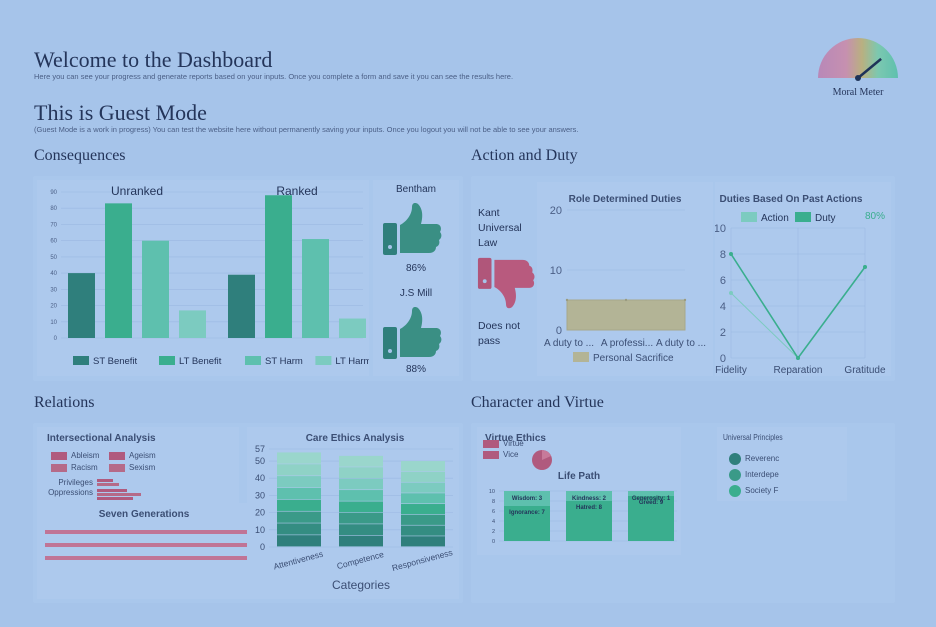 This screenshot has height=627, width=936. What do you see at coordinates (415, 268) in the screenshot?
I see `bentham-value: 86%` at bounding box center [415, 268].